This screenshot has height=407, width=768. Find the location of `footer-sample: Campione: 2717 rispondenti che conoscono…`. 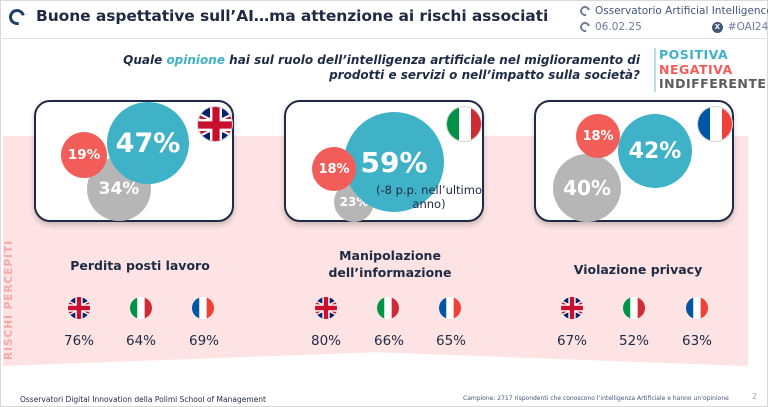

footer-sample: Campione: 2717 rispondenti che conoscono… is located at coordinates (596, 398).